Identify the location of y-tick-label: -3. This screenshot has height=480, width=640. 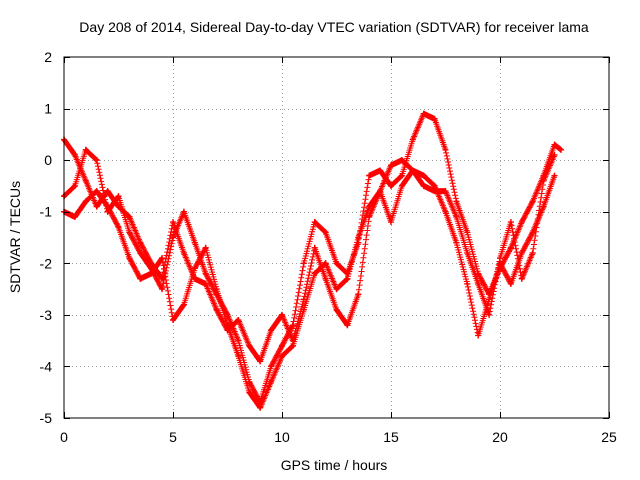
(46, 315).